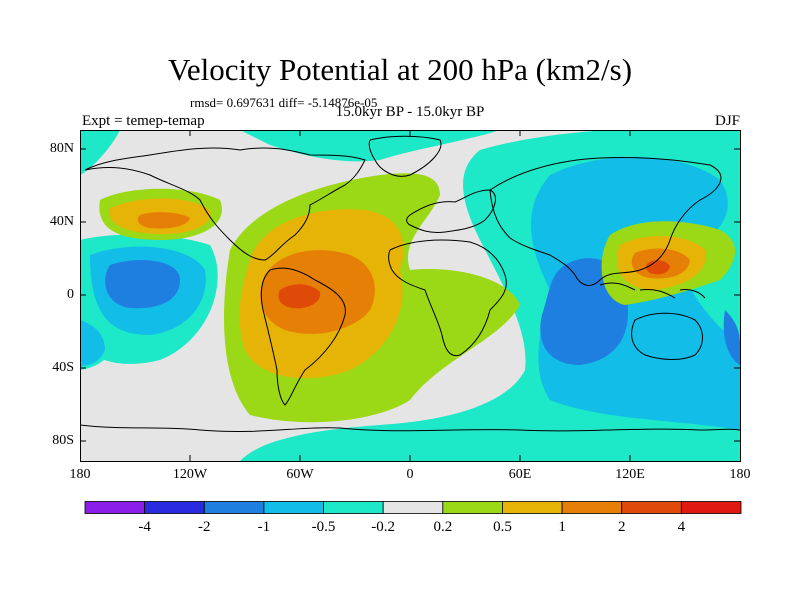  I want to click on coast-antarctica, so click(410, 428).